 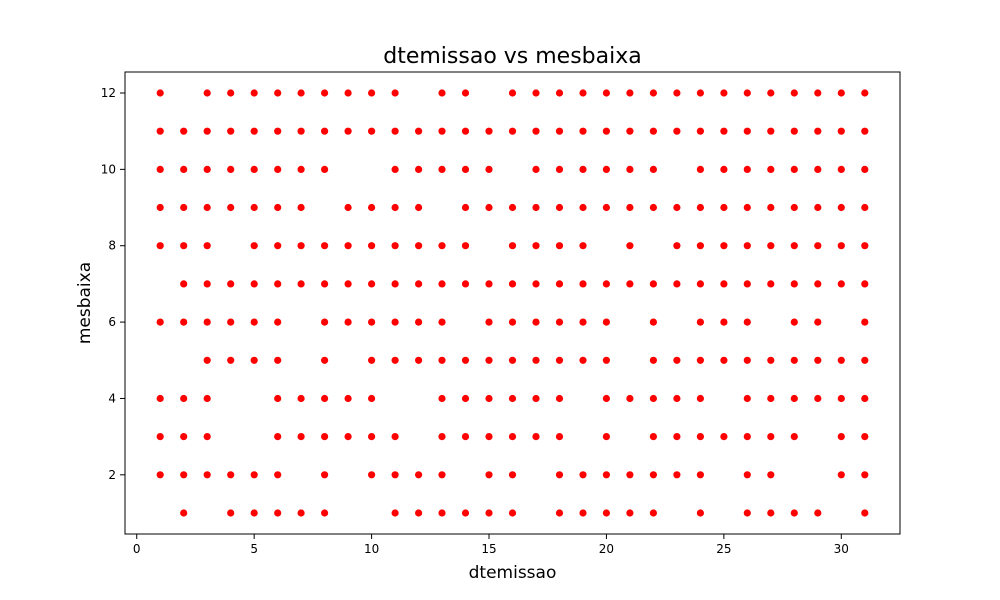 I want to click on y-tick-label: 4, so click(x=112, y=398).